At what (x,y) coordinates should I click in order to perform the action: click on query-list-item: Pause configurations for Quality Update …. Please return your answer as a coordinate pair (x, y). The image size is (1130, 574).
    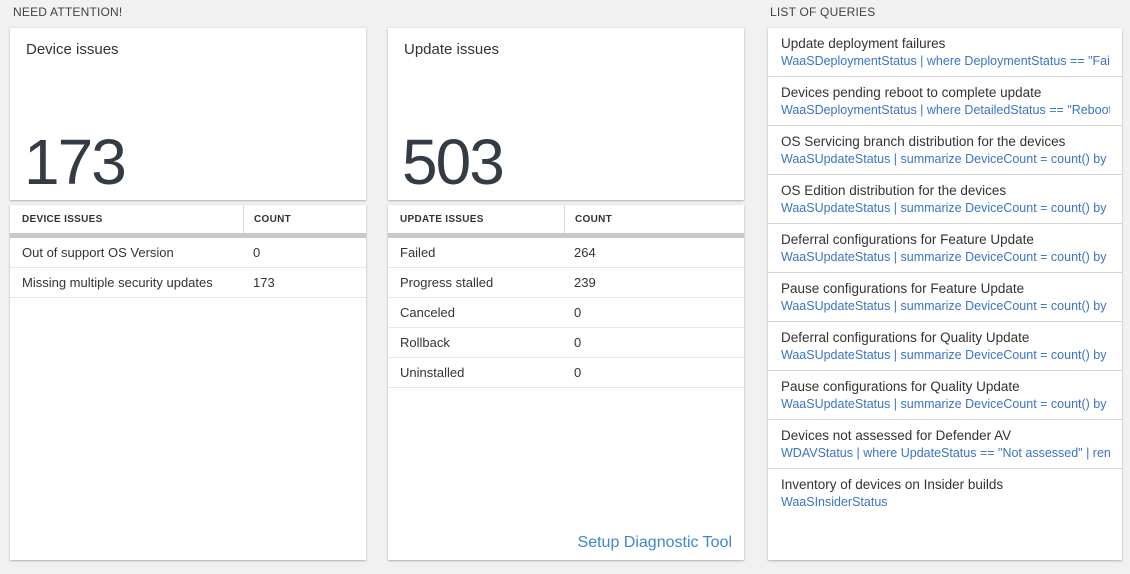
    Looking at the image, I should click on (945, 395).